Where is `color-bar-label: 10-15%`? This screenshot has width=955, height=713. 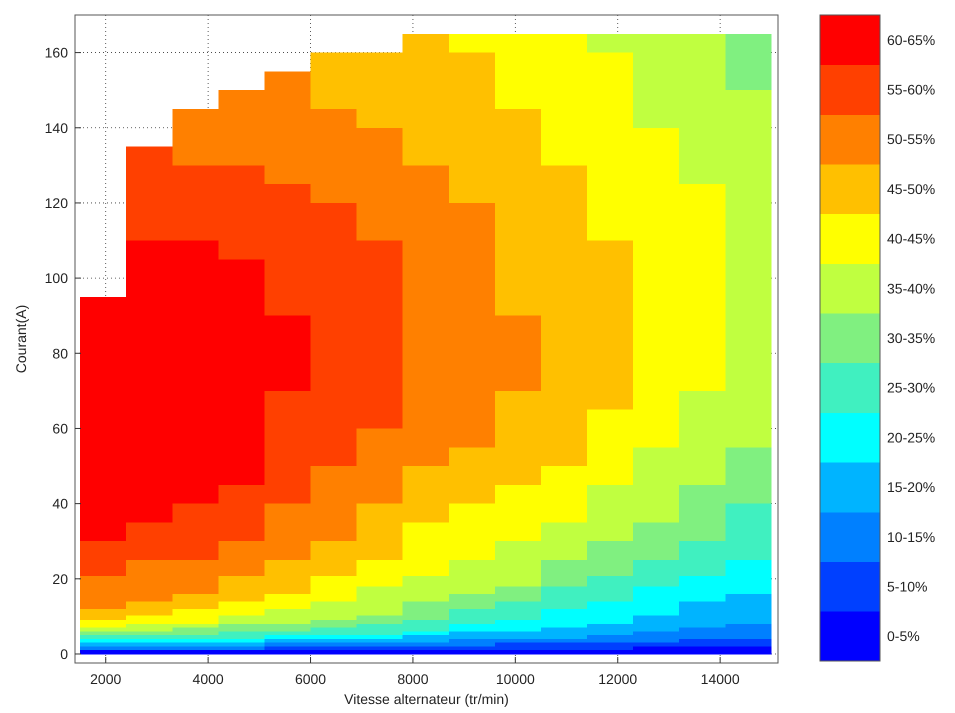 color-bar-label: 10-15% is located at coordinates (911, 536).